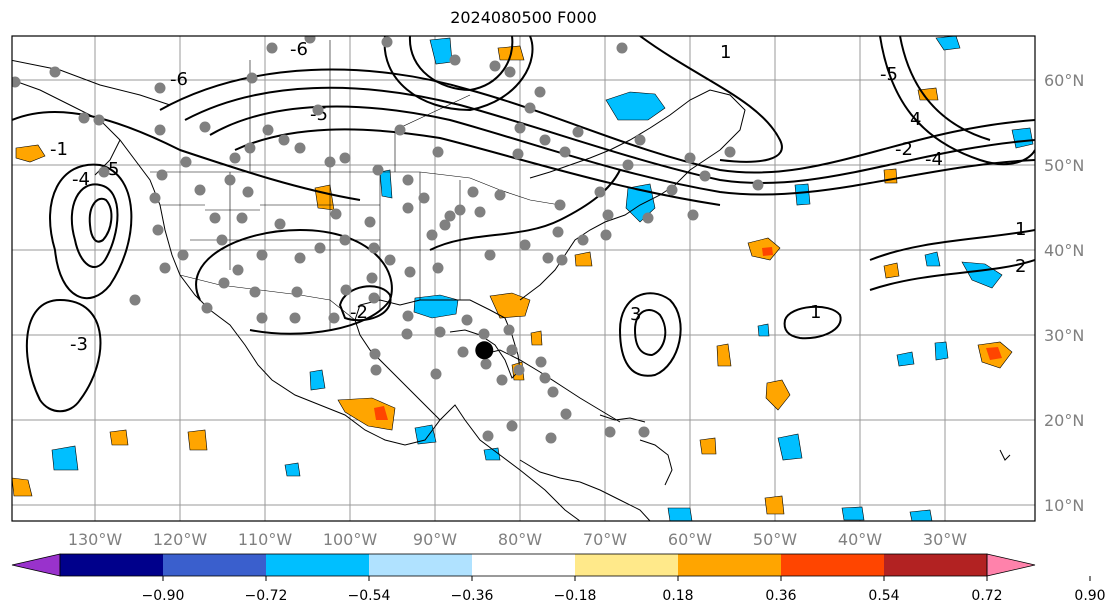 The height and width of the screenshot is (615, 1105). Describe the element at coordinates (915, 119) in the screenshot. I see `contour-label: 4` at that location.